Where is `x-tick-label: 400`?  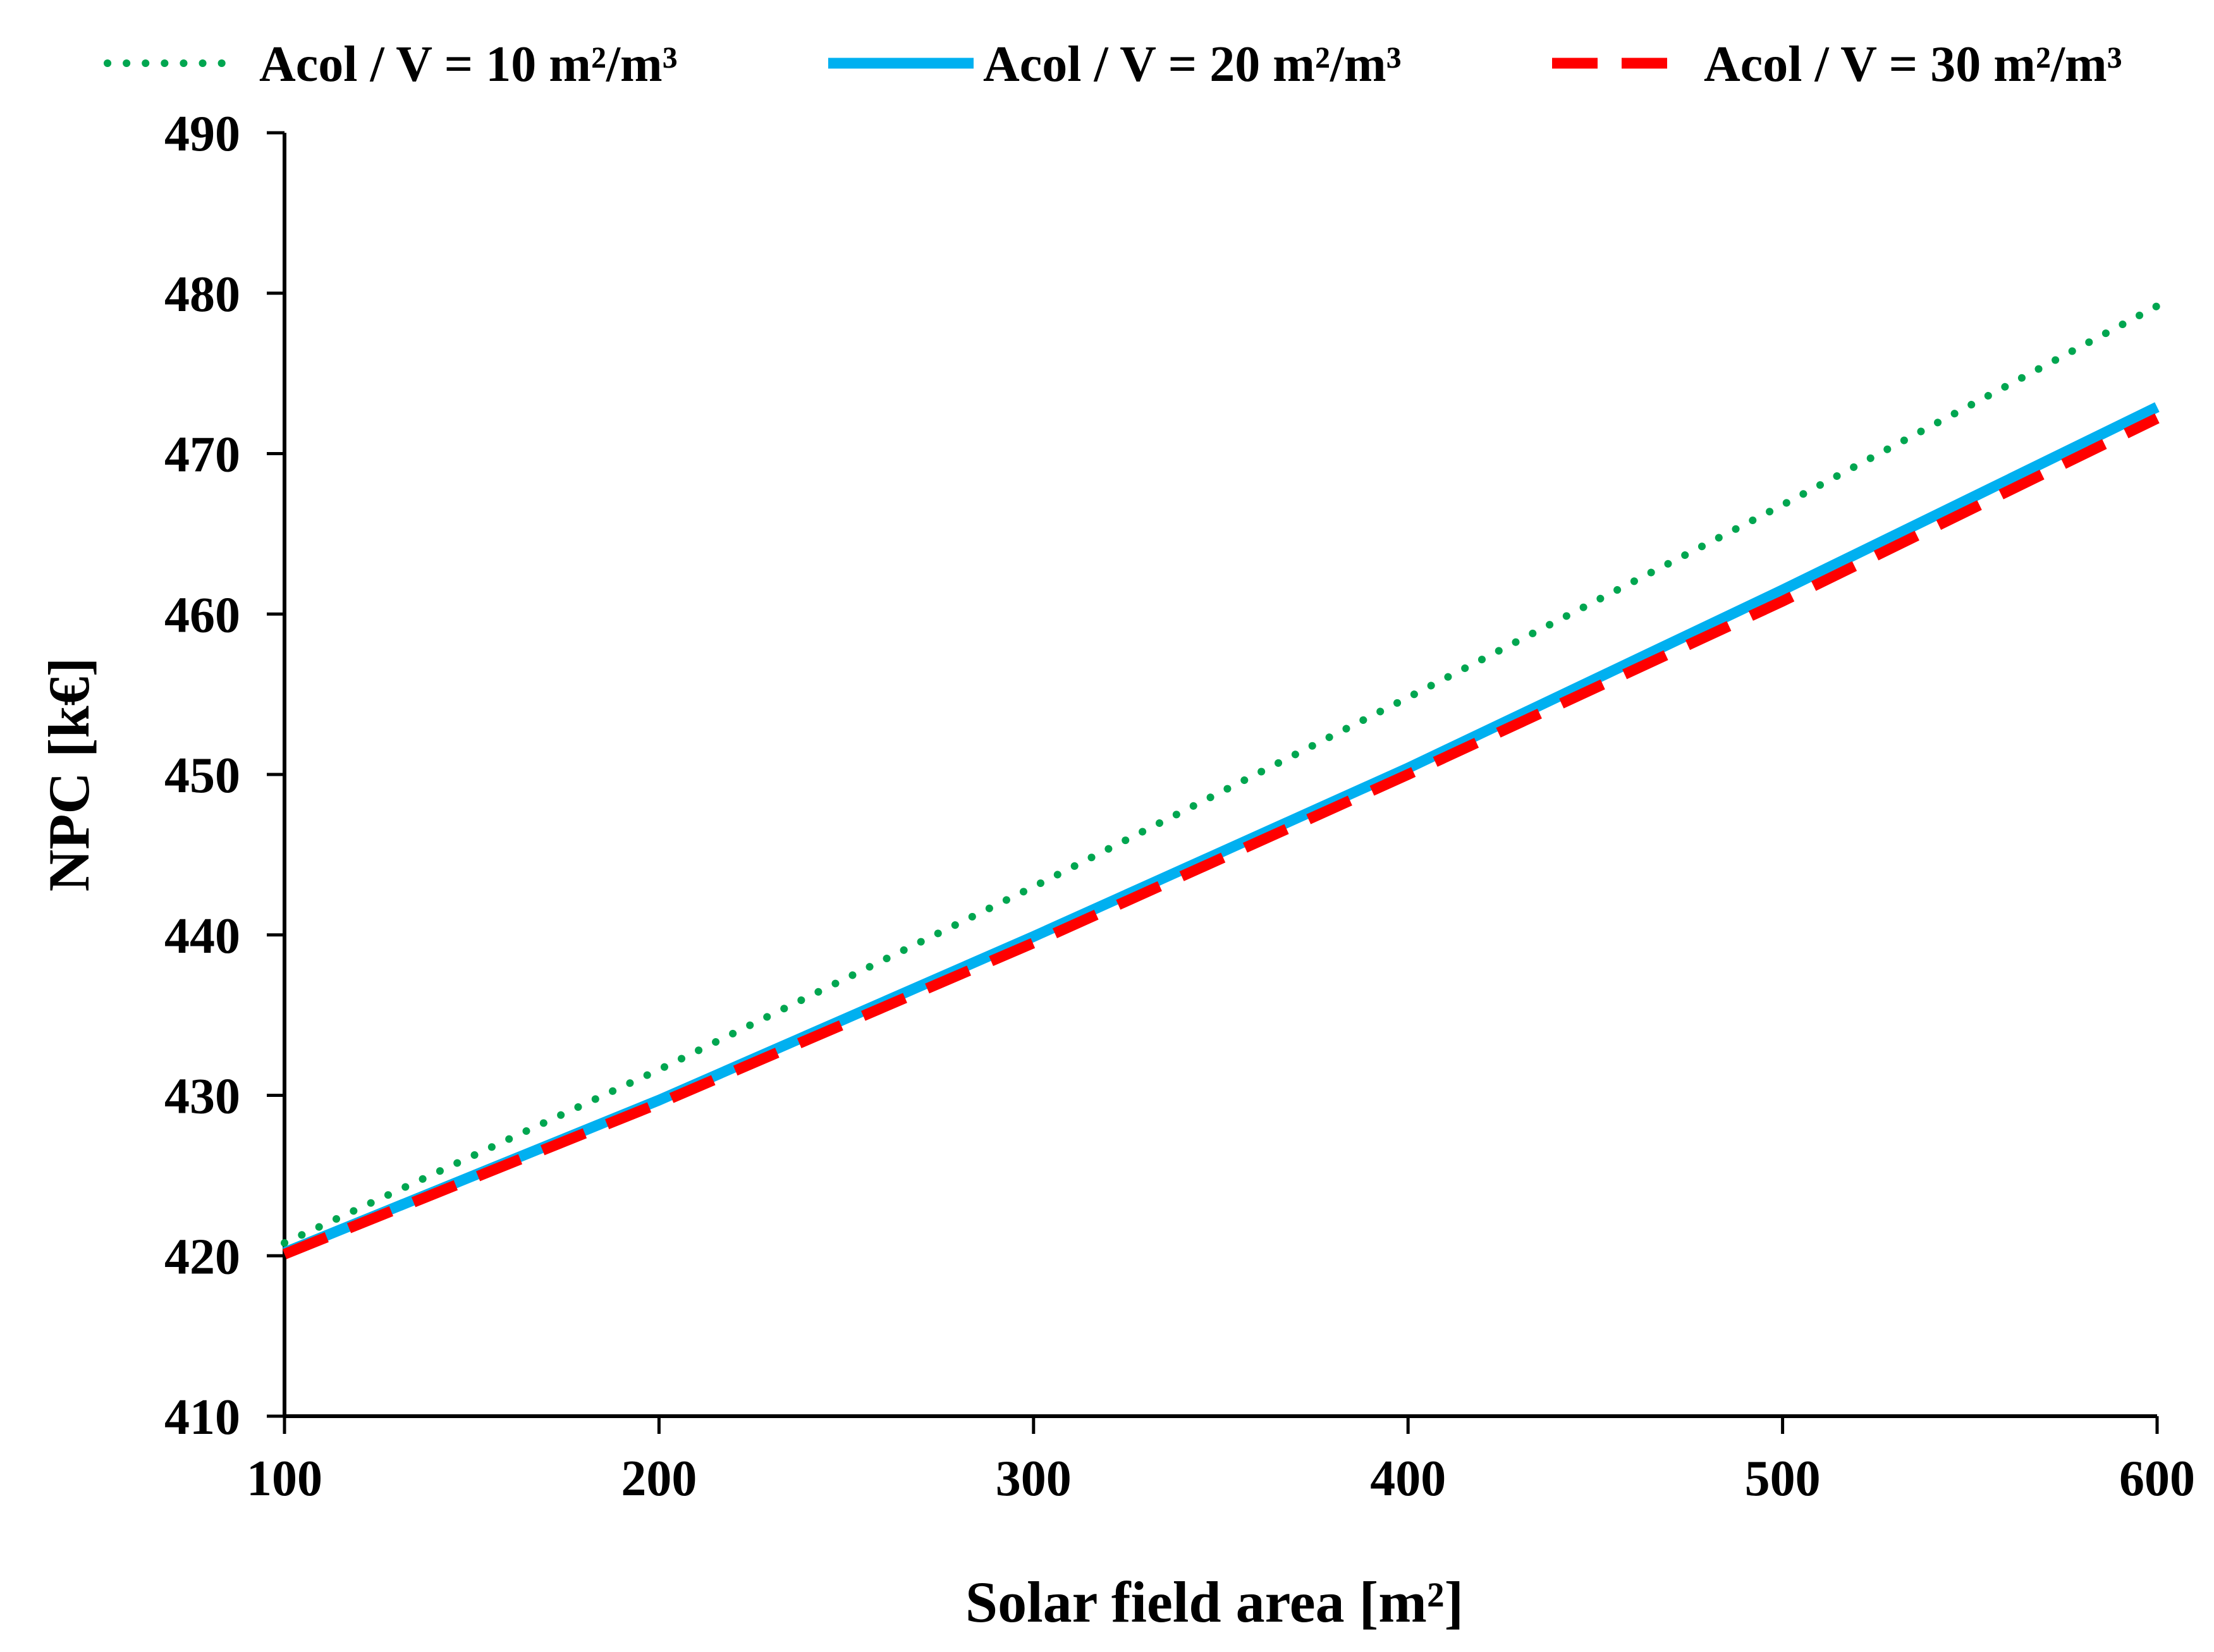
x-tick-label: 400 is located at coordinates (1408, 1479).